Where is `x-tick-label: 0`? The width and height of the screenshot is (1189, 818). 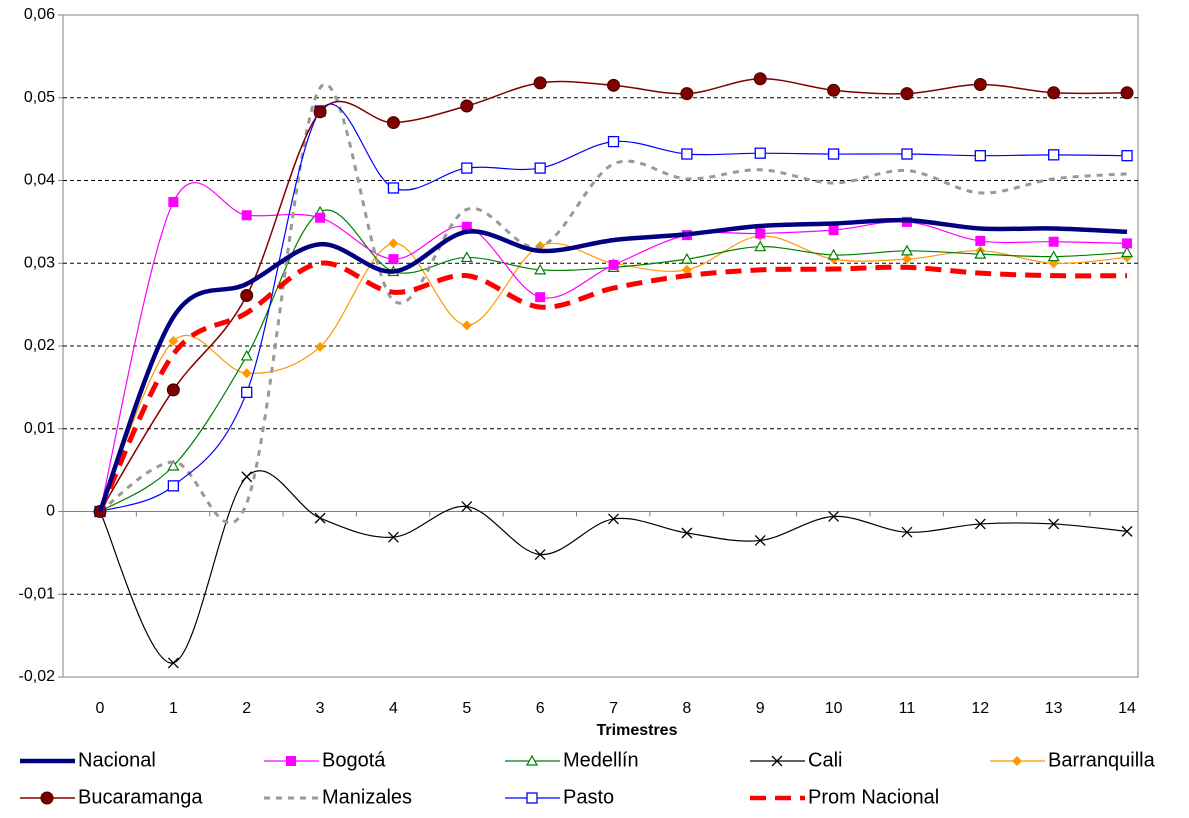
x-tick-label: 0 is located at coordinates (100, 708).